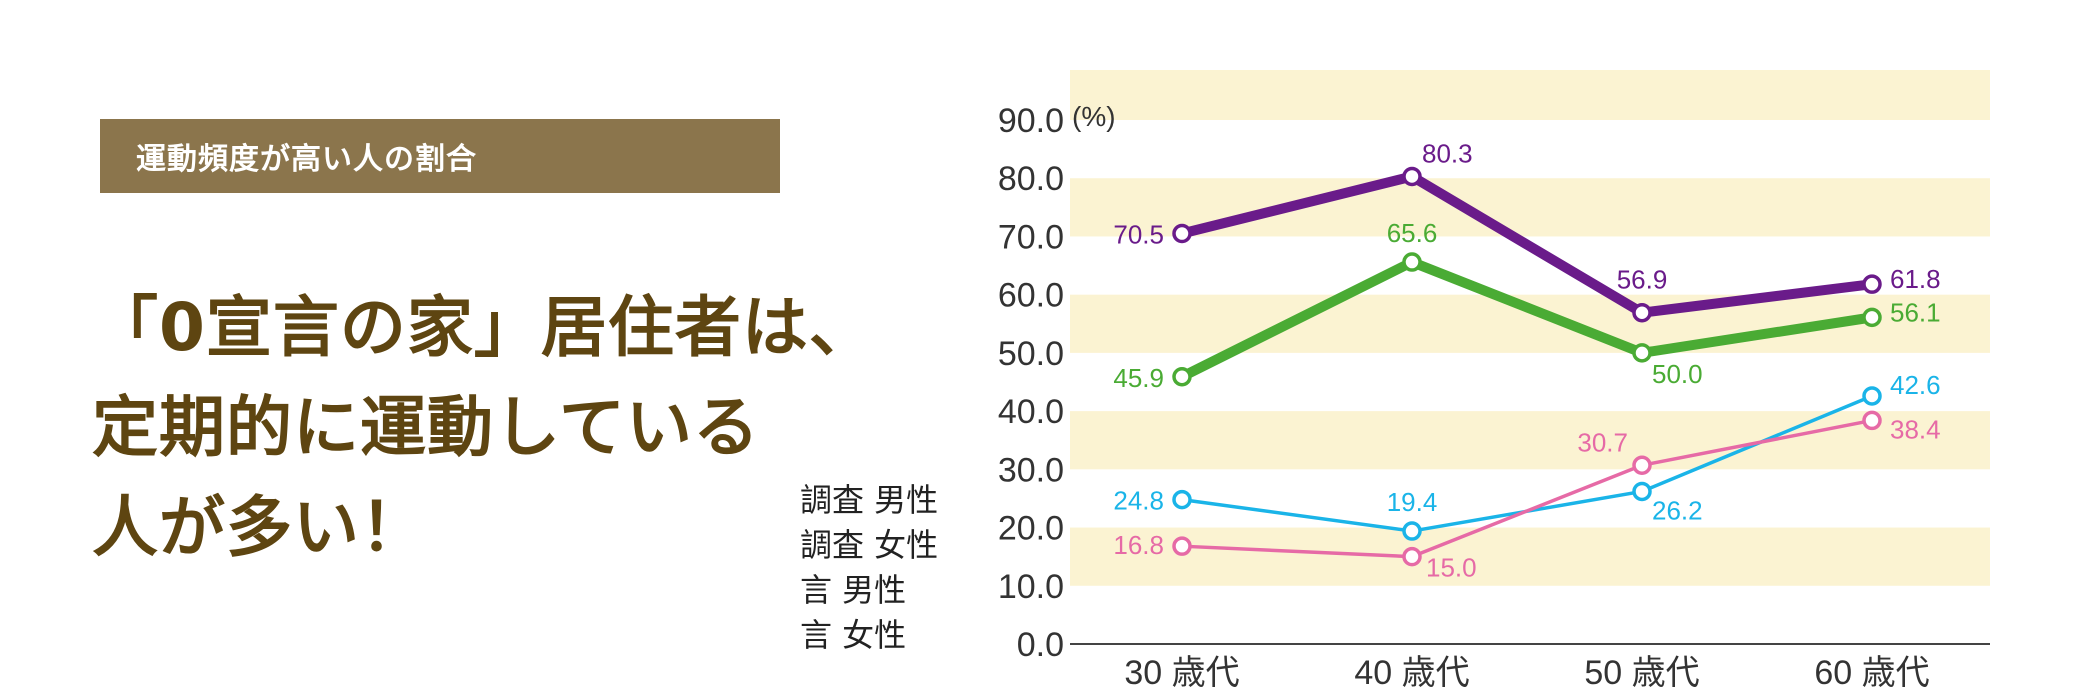 Image resolution: width=2080 pixels, height=700 pixels. Describe the element at coordinates (1181, 673) in the screenshot. I see `x-tick-label: 30 歳代` at that location.